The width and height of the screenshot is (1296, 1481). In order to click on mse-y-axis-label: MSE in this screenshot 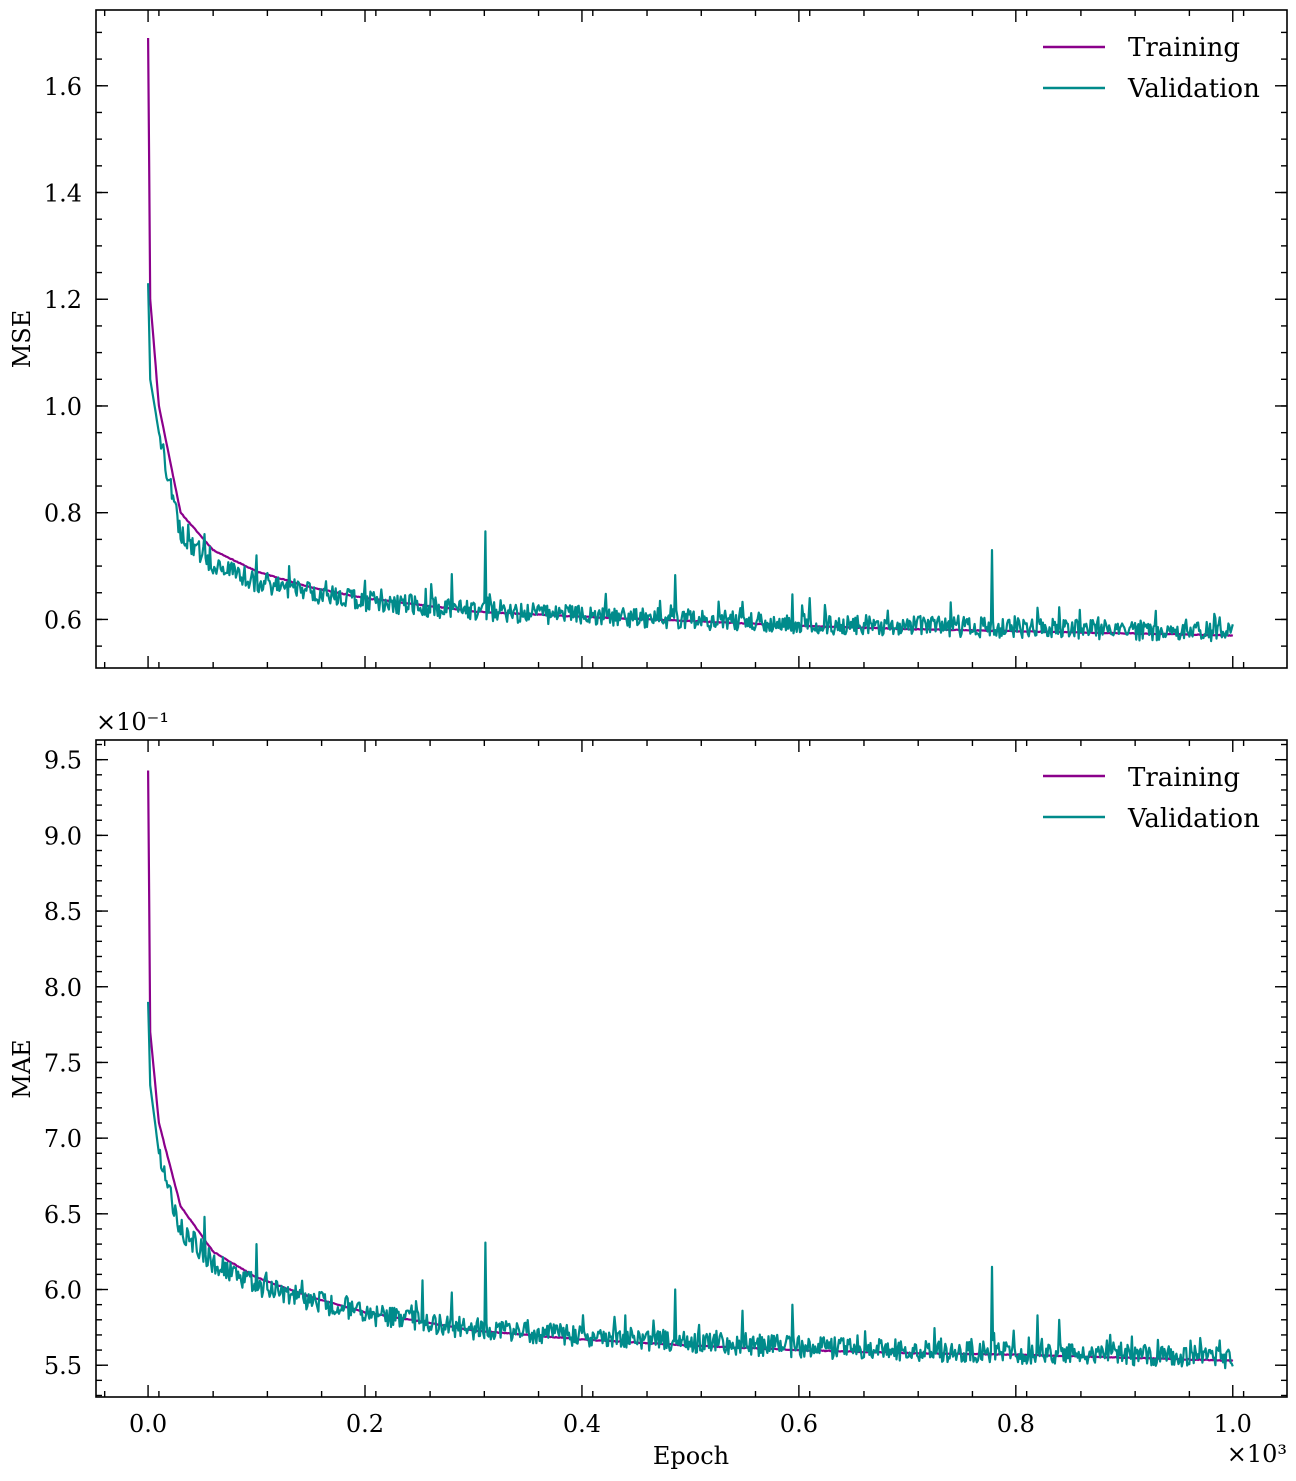, I will do `click(22, 339)`.